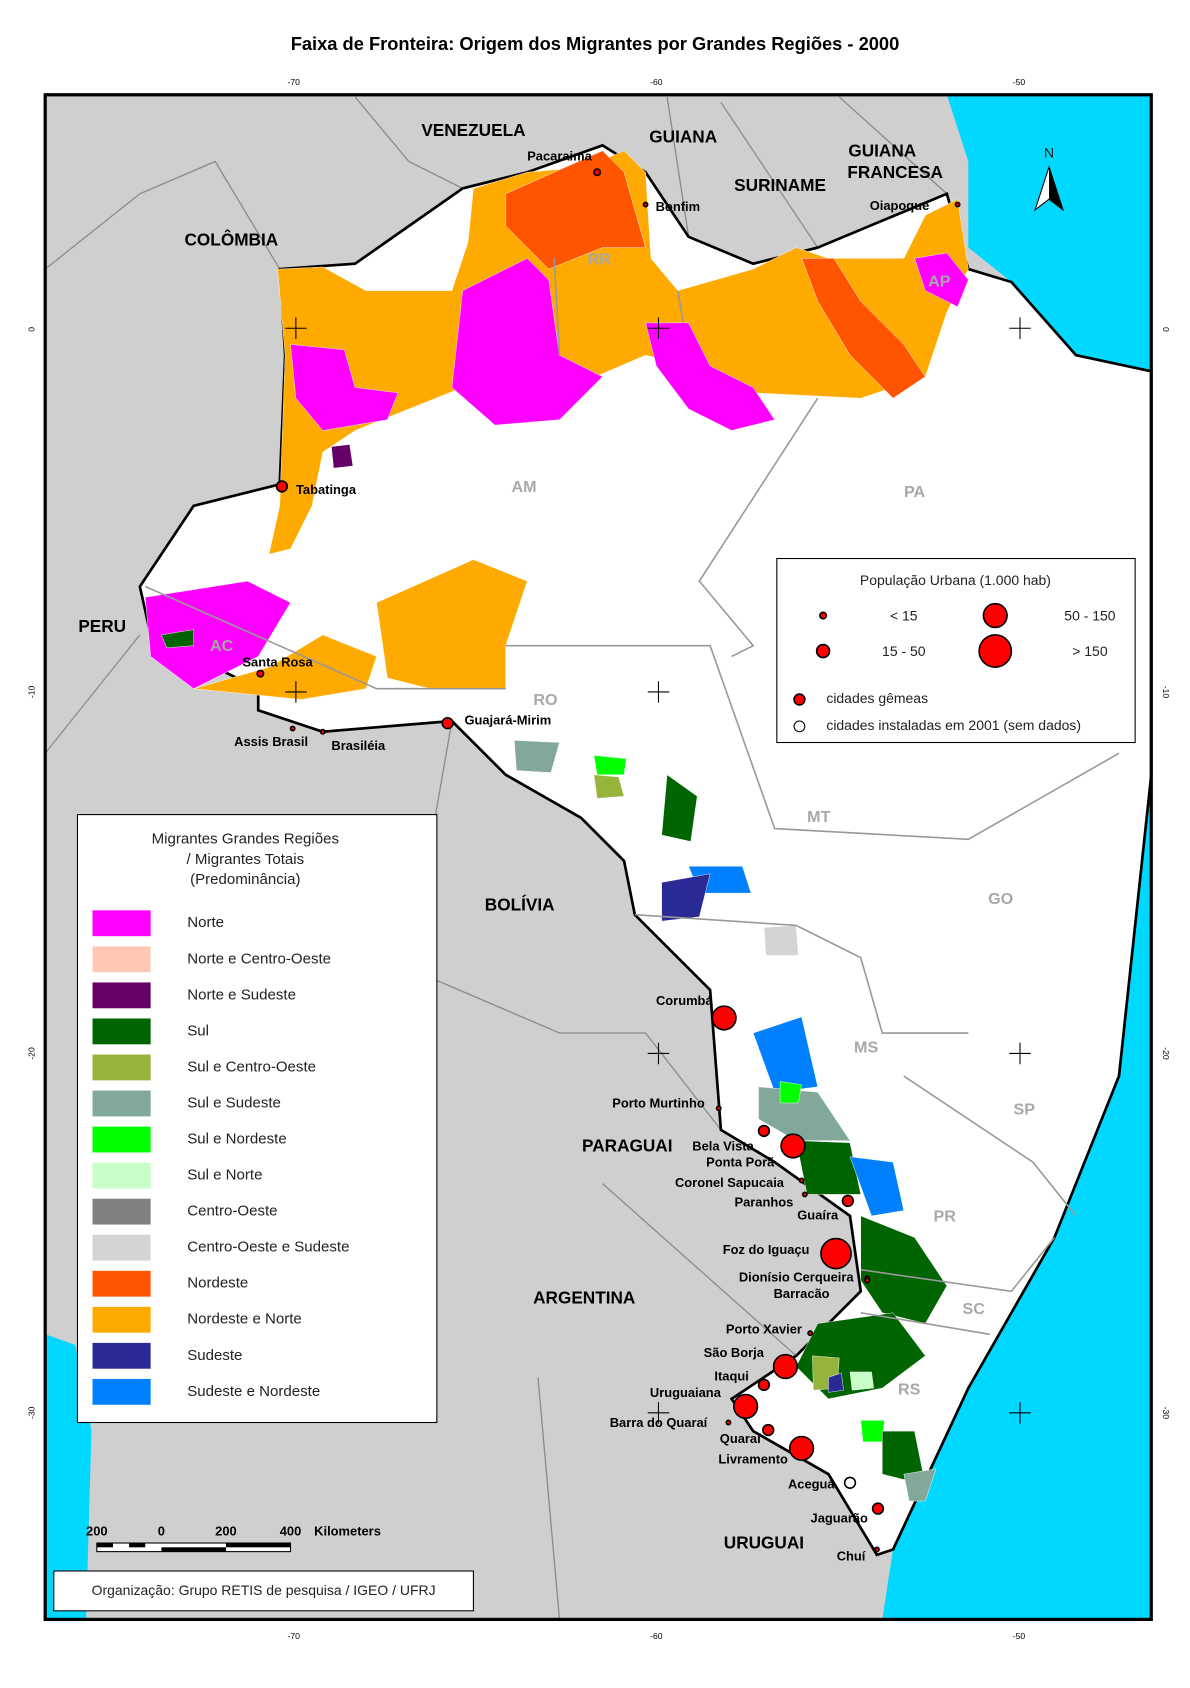  Describe the element at coordinates (245, 879) in the screenshot. I see `legend-title: (Predominância)` at that location.